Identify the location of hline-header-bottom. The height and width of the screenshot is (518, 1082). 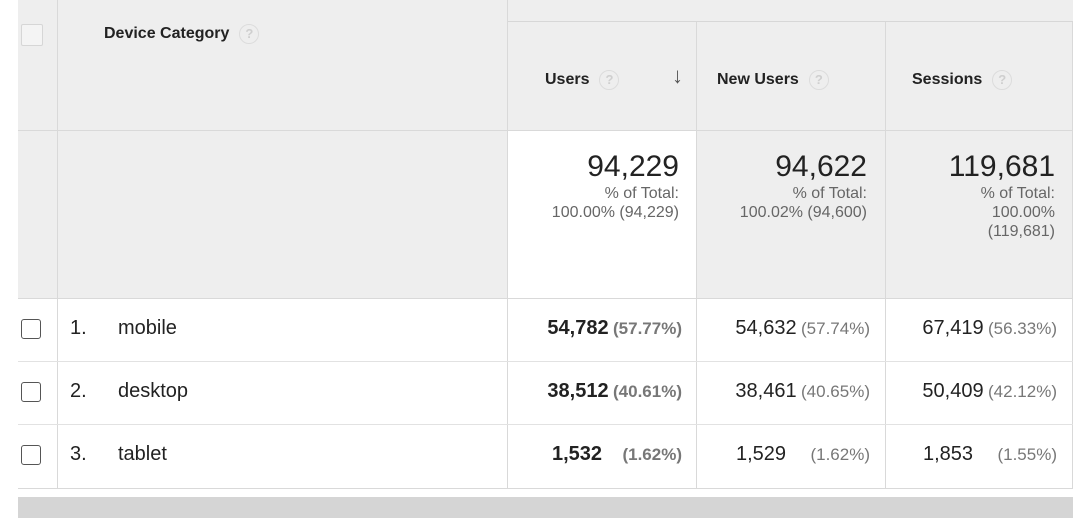
(545, 130).